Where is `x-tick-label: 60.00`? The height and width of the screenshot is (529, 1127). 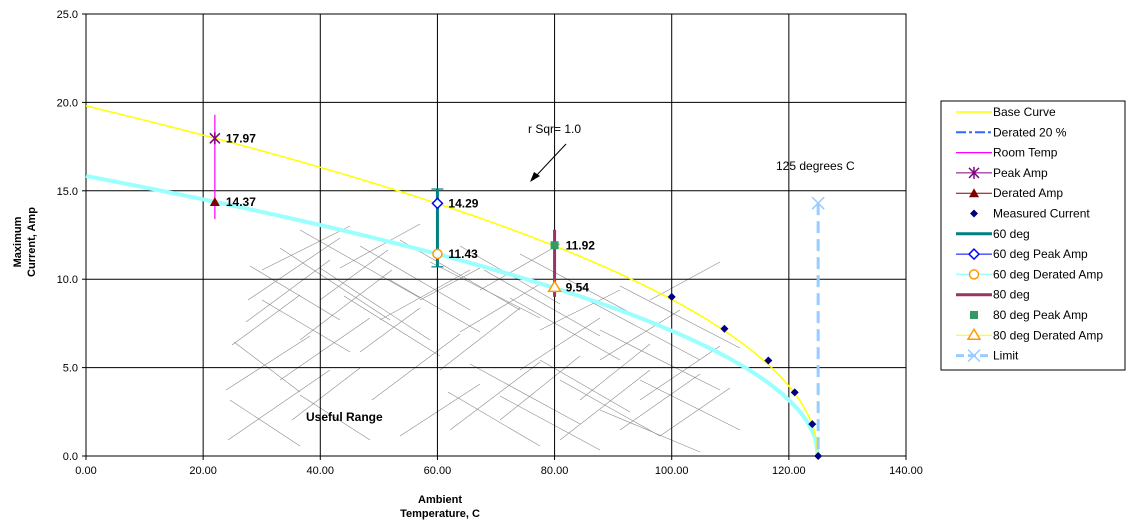
x-tick-label: 60.00 is located at coordinates (438, 471).